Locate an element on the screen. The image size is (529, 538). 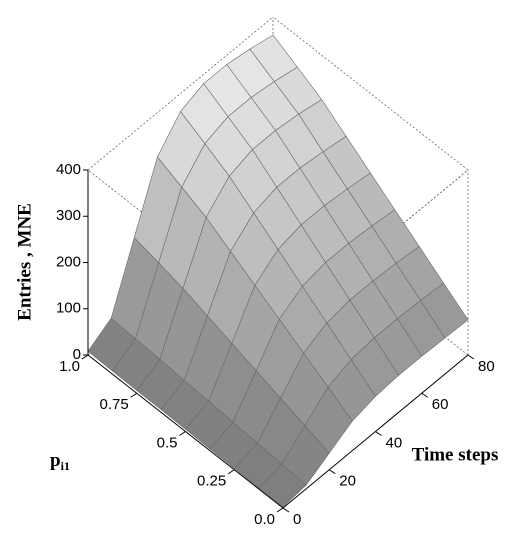
z-axis-label: Entries , MNE is located at coordinates (24, 262).